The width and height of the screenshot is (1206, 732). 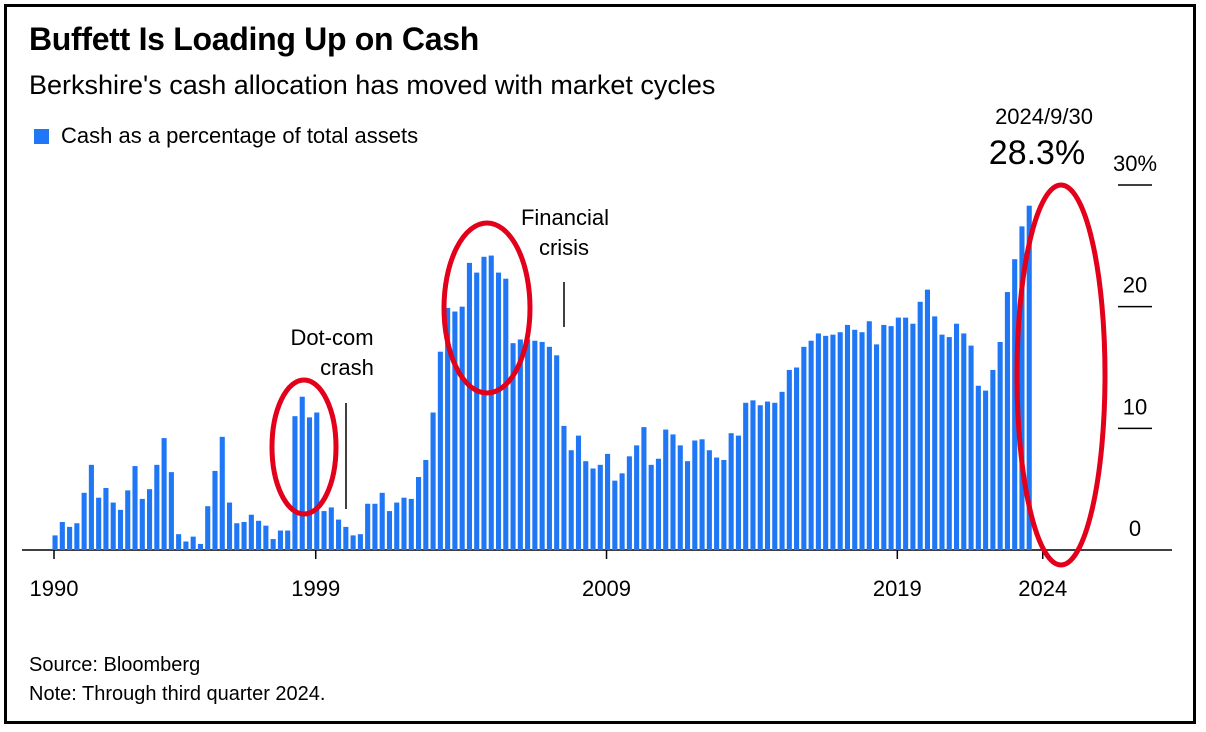 I want to click on x-tick-label: 2024, so click(x=1042, y=588).